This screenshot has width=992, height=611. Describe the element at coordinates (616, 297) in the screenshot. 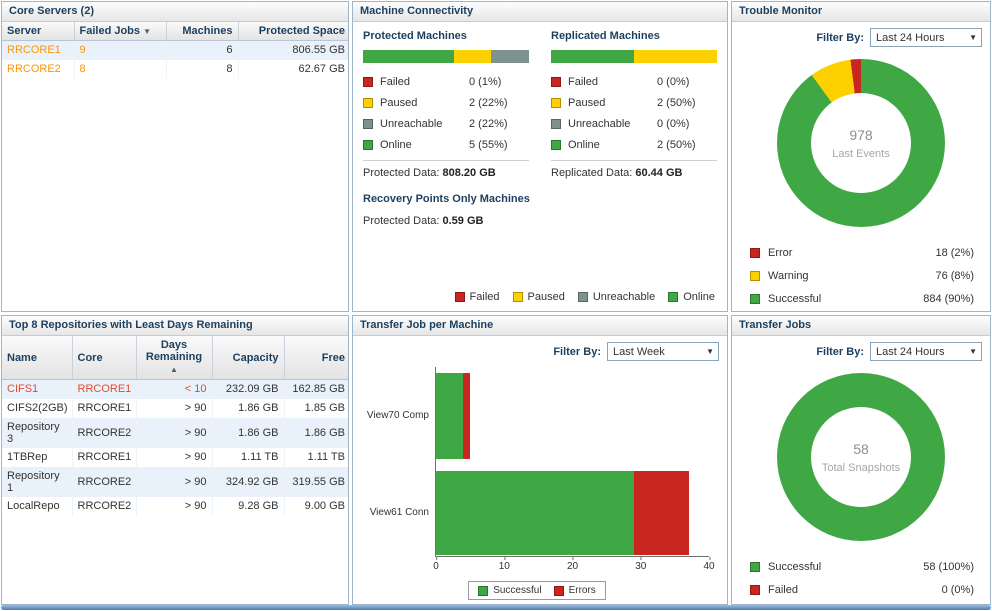

I see `legend-item-unreachable: Unreachable` at that location.